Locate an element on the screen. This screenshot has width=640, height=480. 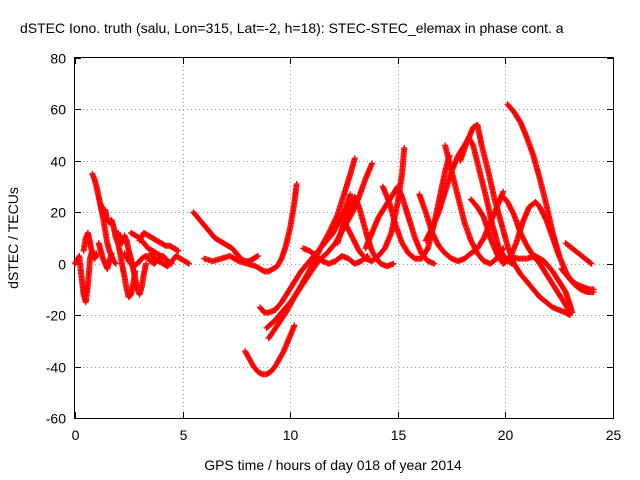
x-tick-label: 5 is located at coordinates (184, 435).